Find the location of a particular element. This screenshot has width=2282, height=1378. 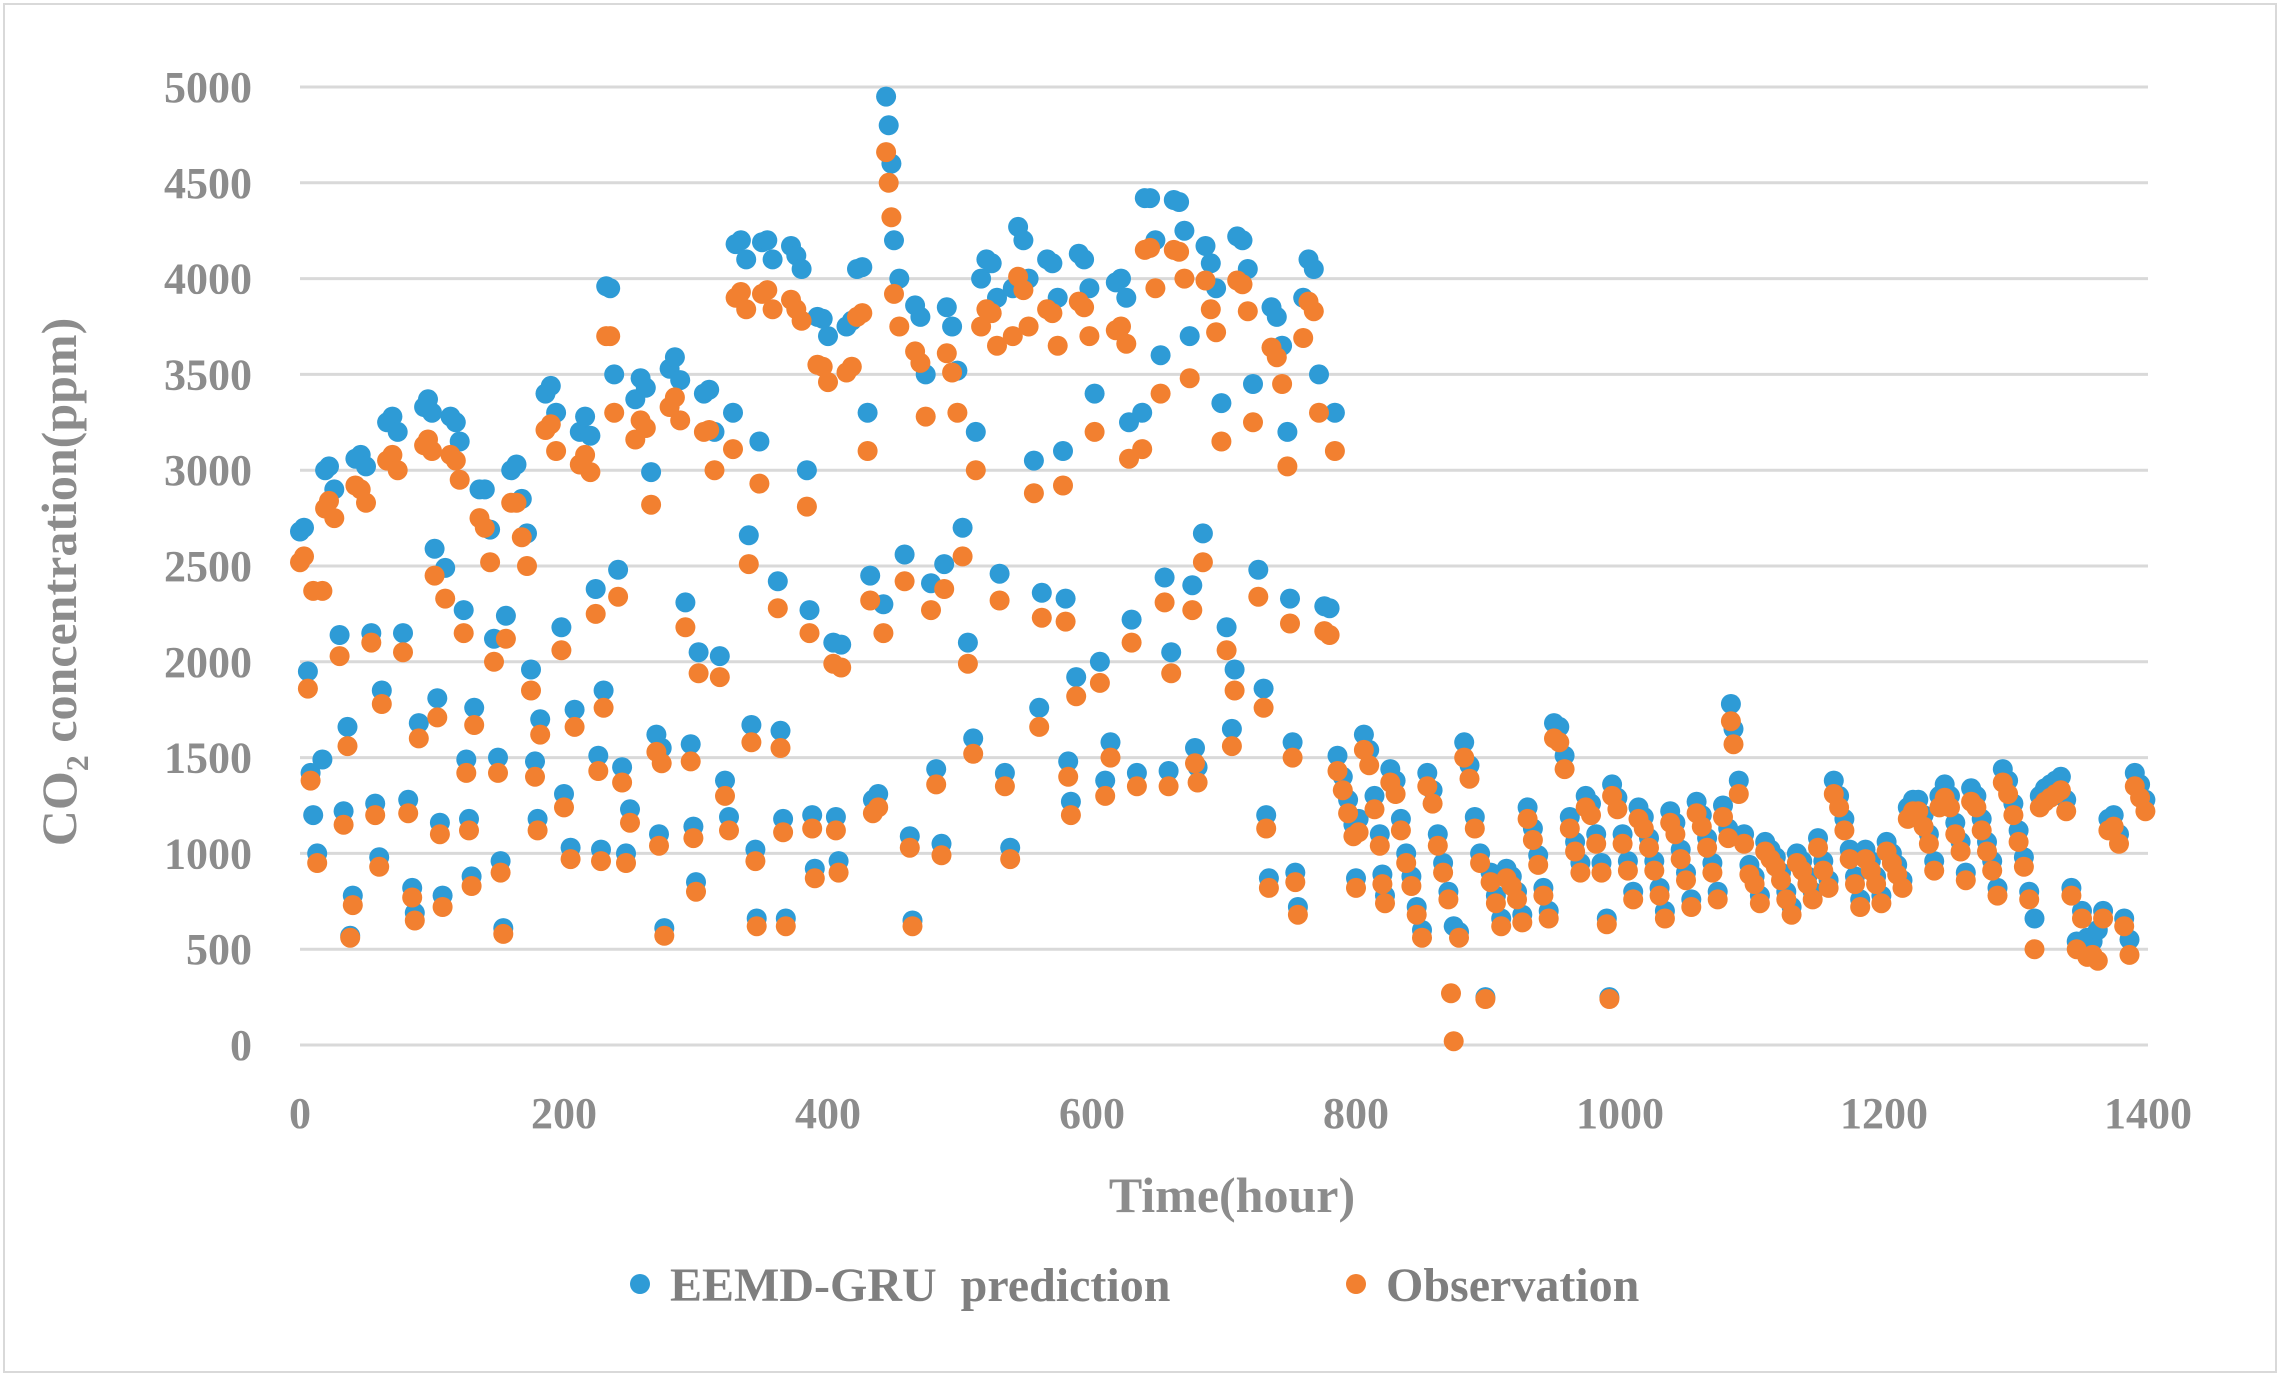

legend-label-prediction: EEMD-GRU prediction is located at coordinates (920, 1285).